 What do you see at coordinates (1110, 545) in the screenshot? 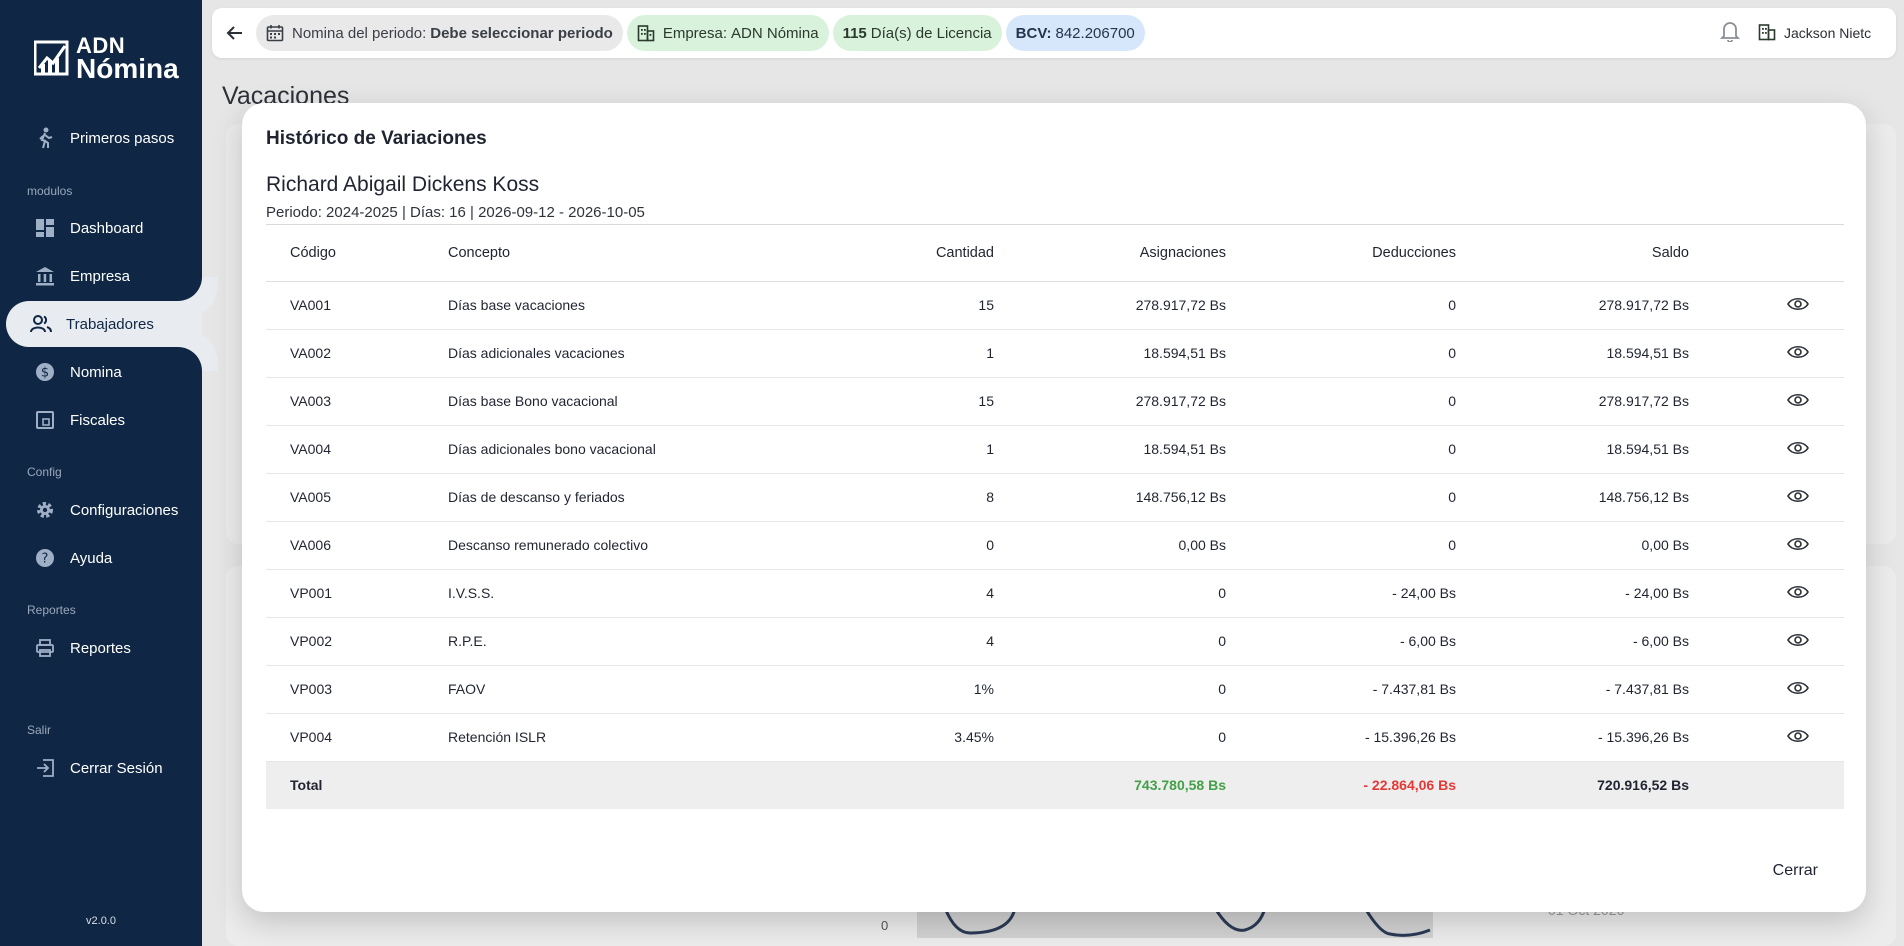
I see `cell-asig: 0,00 Bs` at bounding box center [1110, 545].